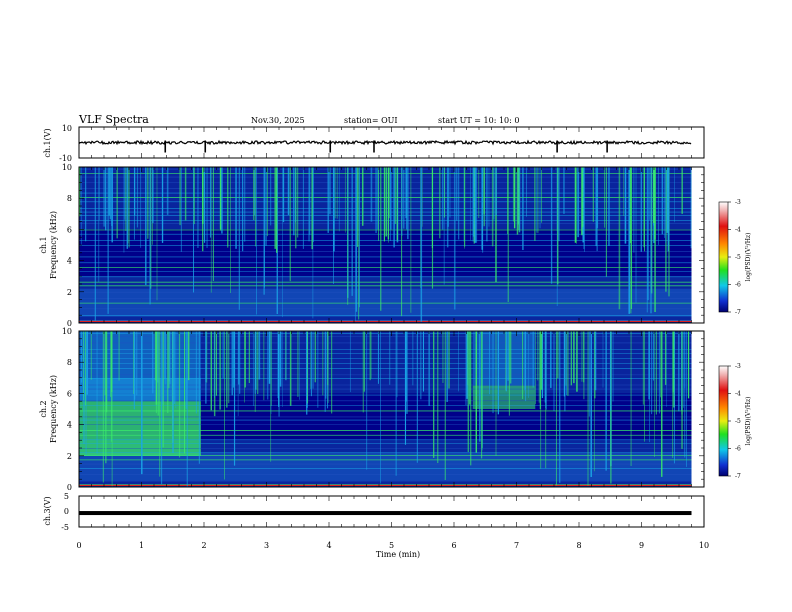 Image resolution: width=792 pixels, height=612 pixels. Describe the element at coordinates (78, 545) in the screenshot. I see `x-tick-label: 0` at that location.